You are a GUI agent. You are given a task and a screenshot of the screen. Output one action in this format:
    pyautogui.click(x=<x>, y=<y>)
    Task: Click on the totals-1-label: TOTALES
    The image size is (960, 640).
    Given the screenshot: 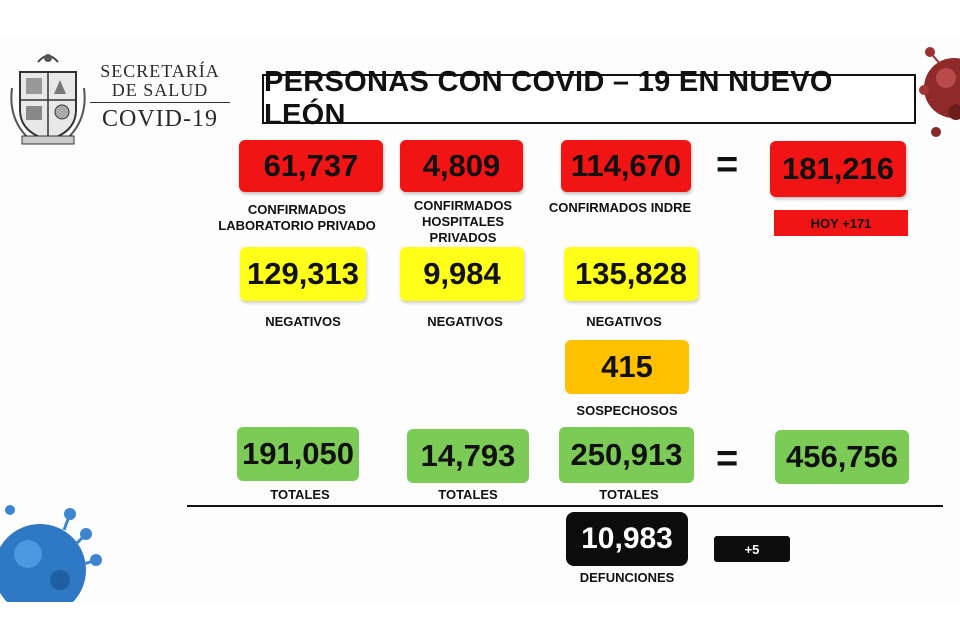 What is the action you would take?
    pyautogui.click(x=300, y=494)
    